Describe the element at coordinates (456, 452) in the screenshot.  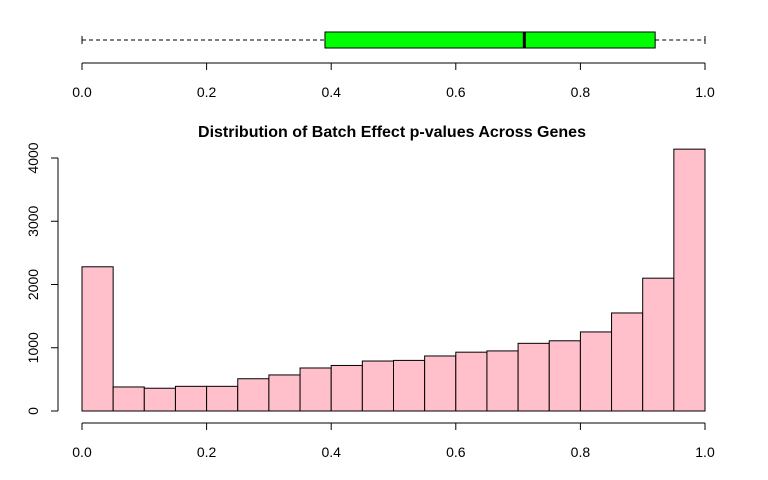
I see `histogram-x-tick-label: 0.6` at that location.